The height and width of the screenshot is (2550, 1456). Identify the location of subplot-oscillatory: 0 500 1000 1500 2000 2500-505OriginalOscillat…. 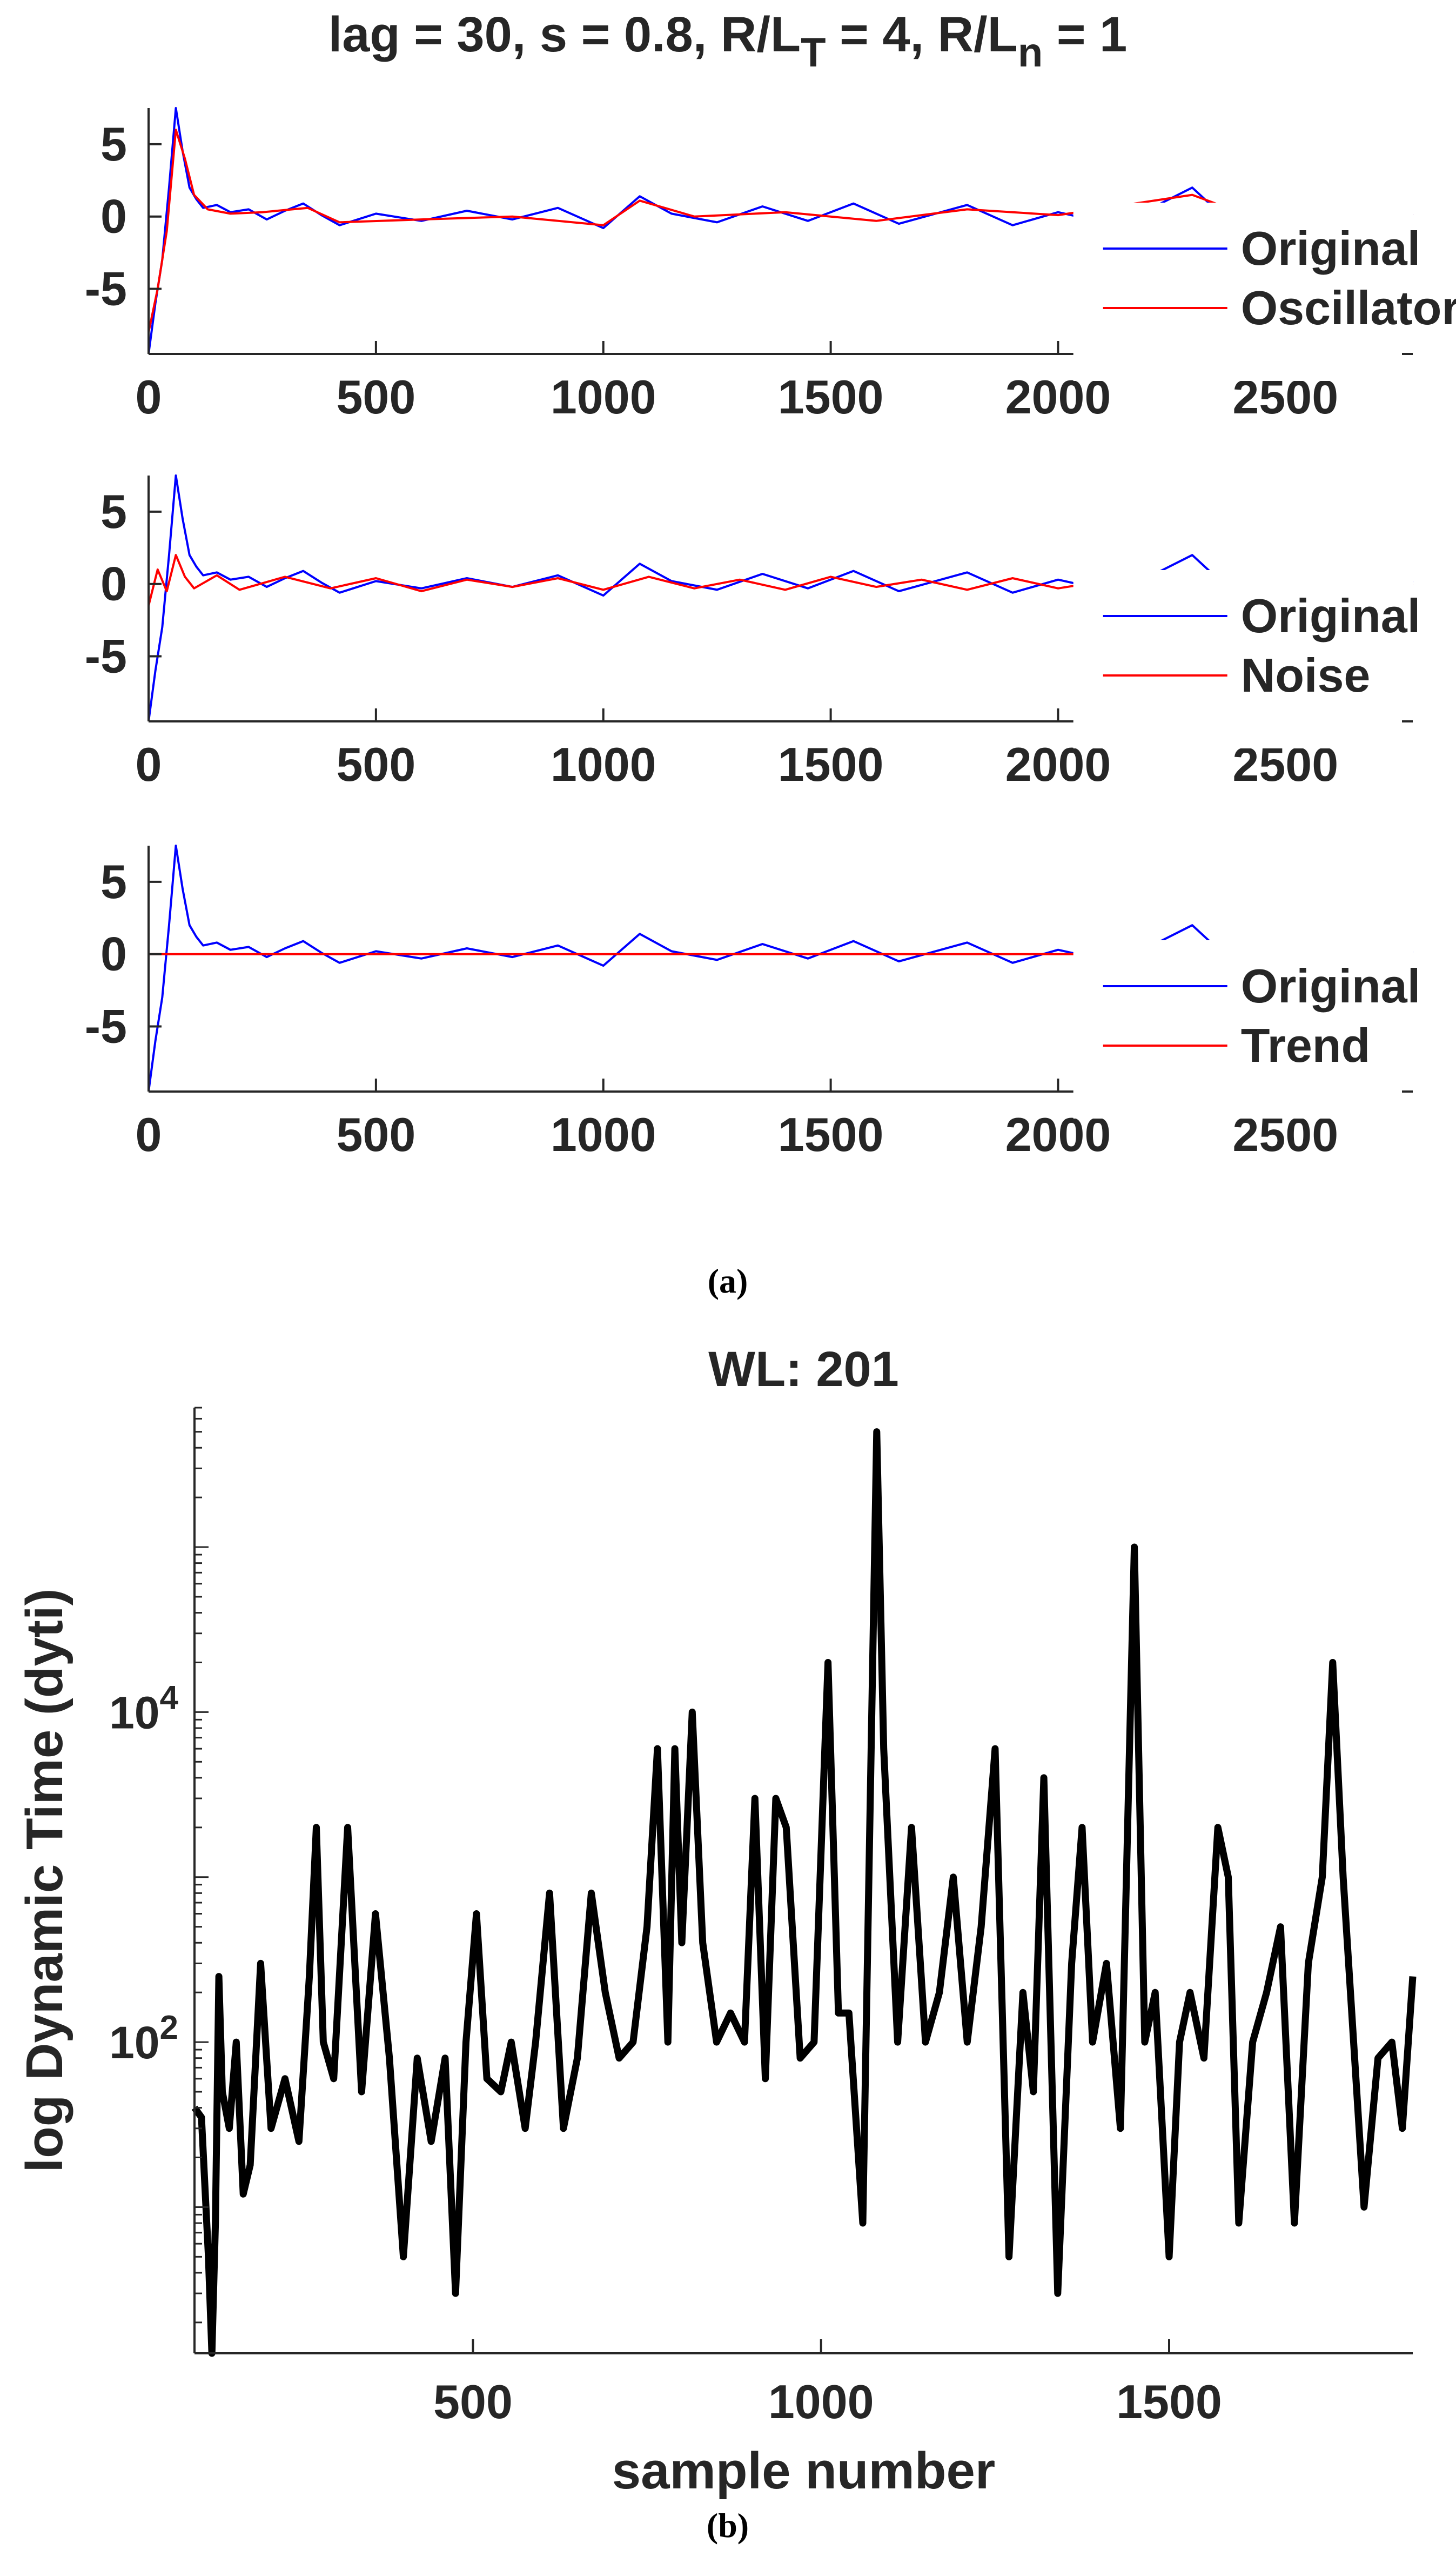
(770, 265).